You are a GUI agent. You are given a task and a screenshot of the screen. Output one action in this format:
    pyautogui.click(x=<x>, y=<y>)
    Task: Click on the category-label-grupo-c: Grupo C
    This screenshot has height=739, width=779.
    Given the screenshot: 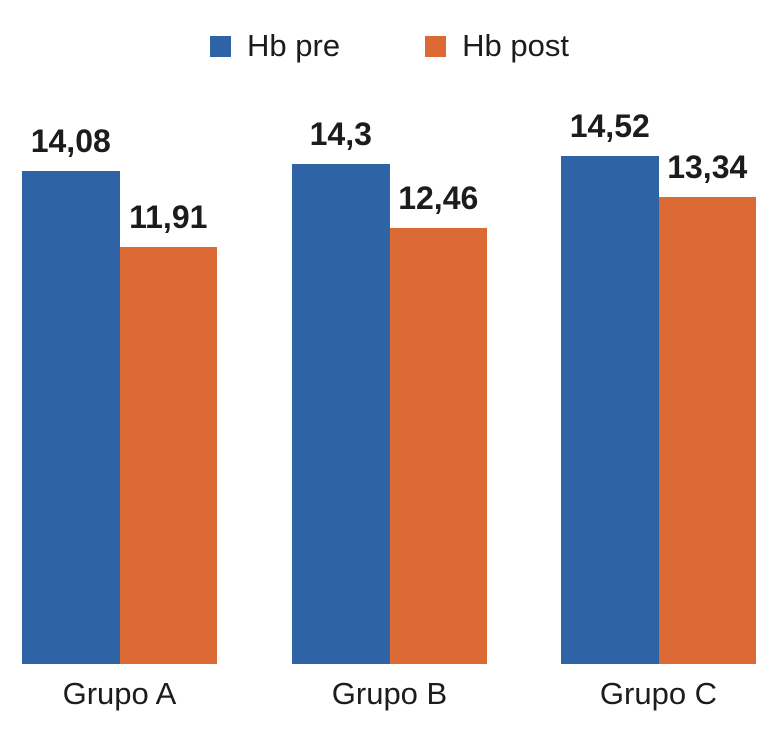 What is the action you would take?
    pyautogui.click(x=658, y=693)
    